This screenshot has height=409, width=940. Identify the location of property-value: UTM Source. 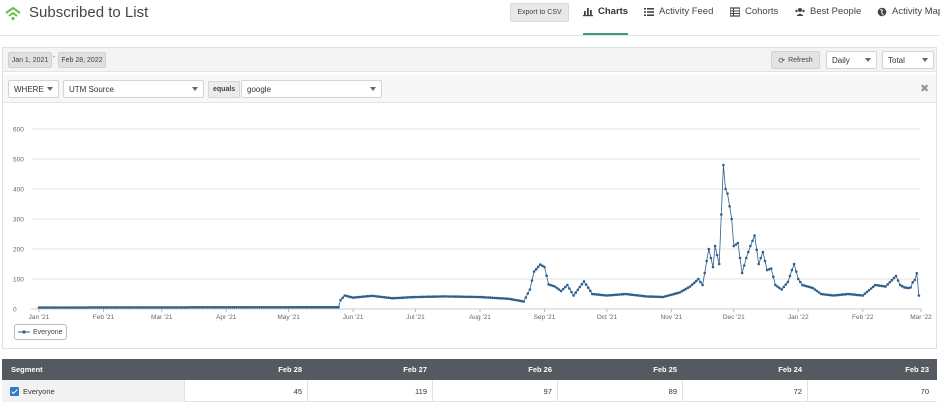
(91, 89).